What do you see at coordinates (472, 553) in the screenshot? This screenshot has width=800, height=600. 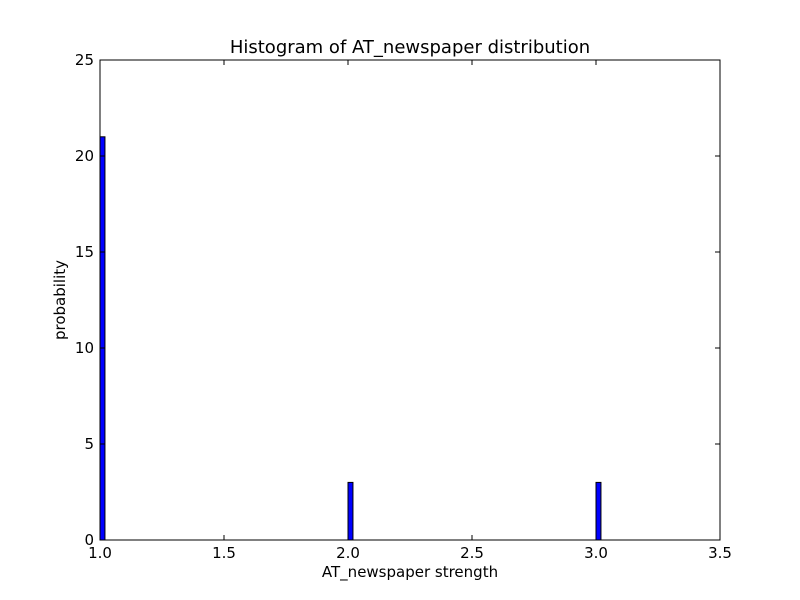 I see `x-tick-label-3: 2.5` at bounding box center [472, 553].